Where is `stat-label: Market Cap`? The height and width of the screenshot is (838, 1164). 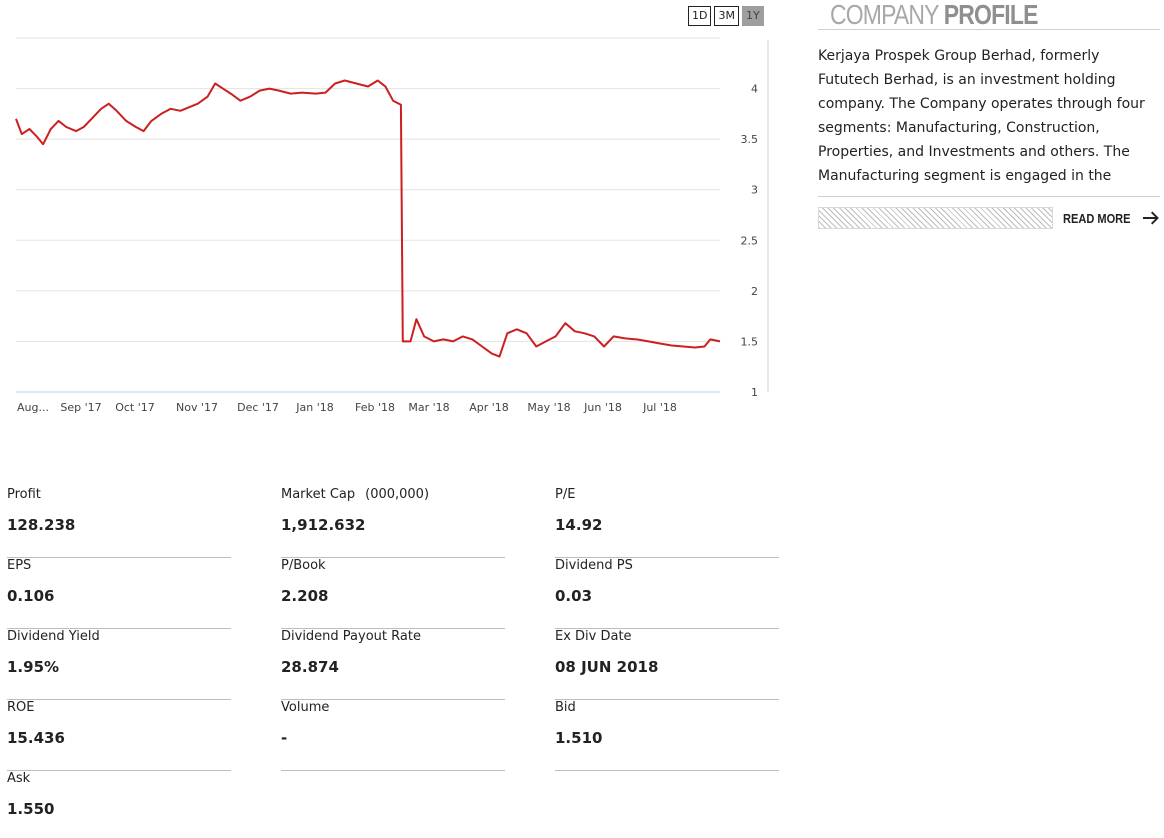 stat-label: Market Cap is located at coordinates (318, 494).